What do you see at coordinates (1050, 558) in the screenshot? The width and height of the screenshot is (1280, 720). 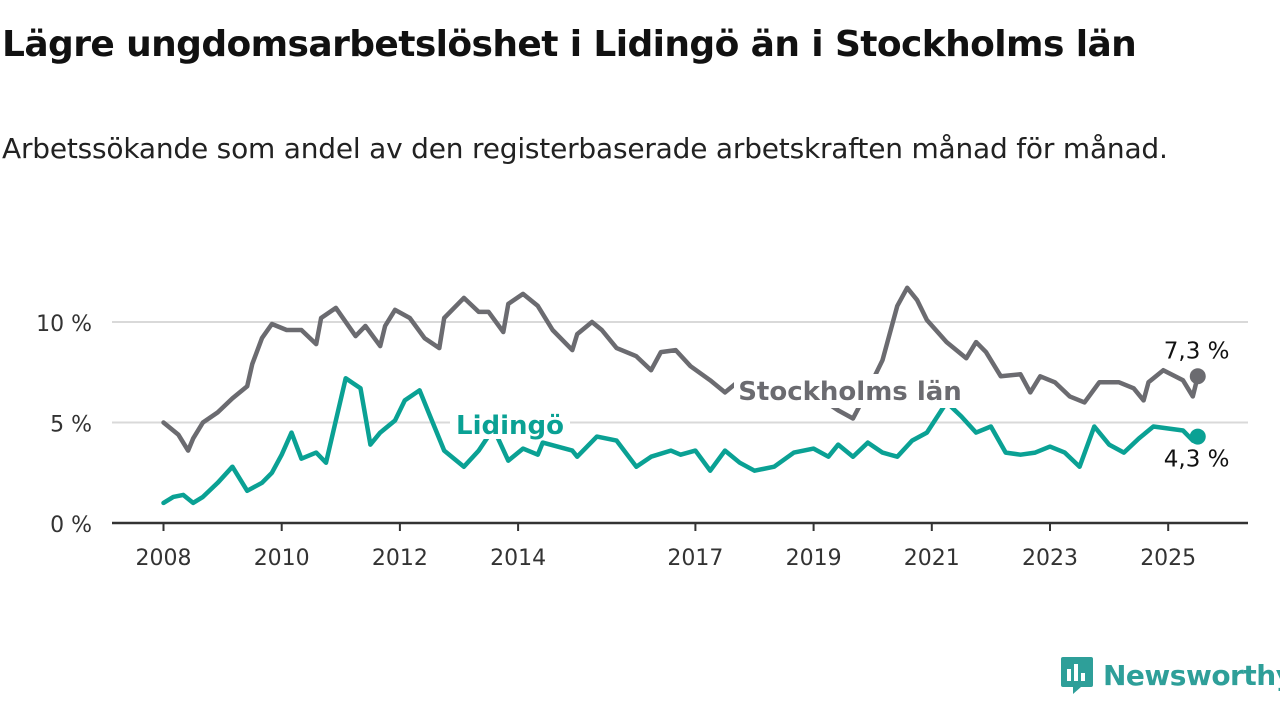 I see `x-tick-label: 2023` at bounding box center [1050, 558].